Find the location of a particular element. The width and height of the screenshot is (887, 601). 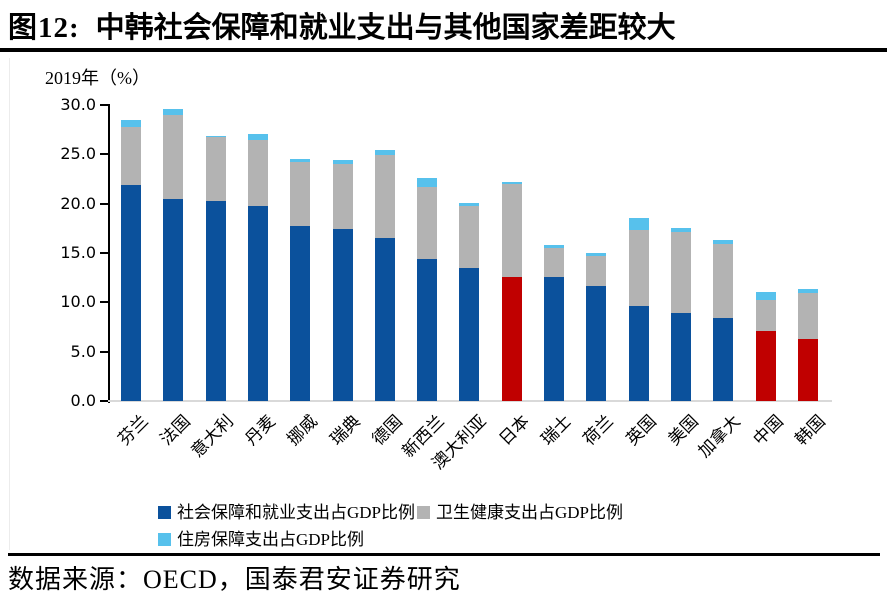

legend-item-social-security: 社会保障和就业支出占GDP比例 is located at coordinates (286, 513).